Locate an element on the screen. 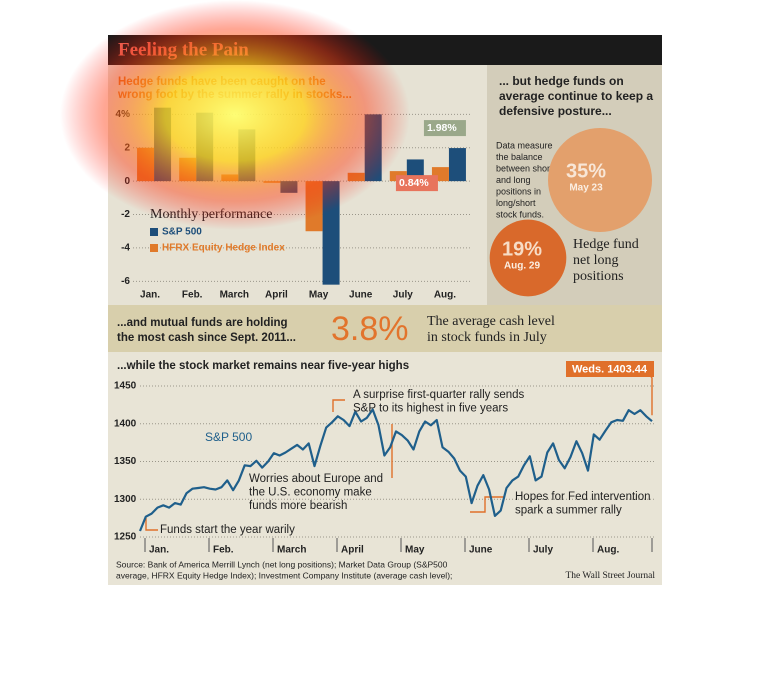 This screenshot has height=680, width=770. y-tick-label: 2 is located at coordinates (127, 147).